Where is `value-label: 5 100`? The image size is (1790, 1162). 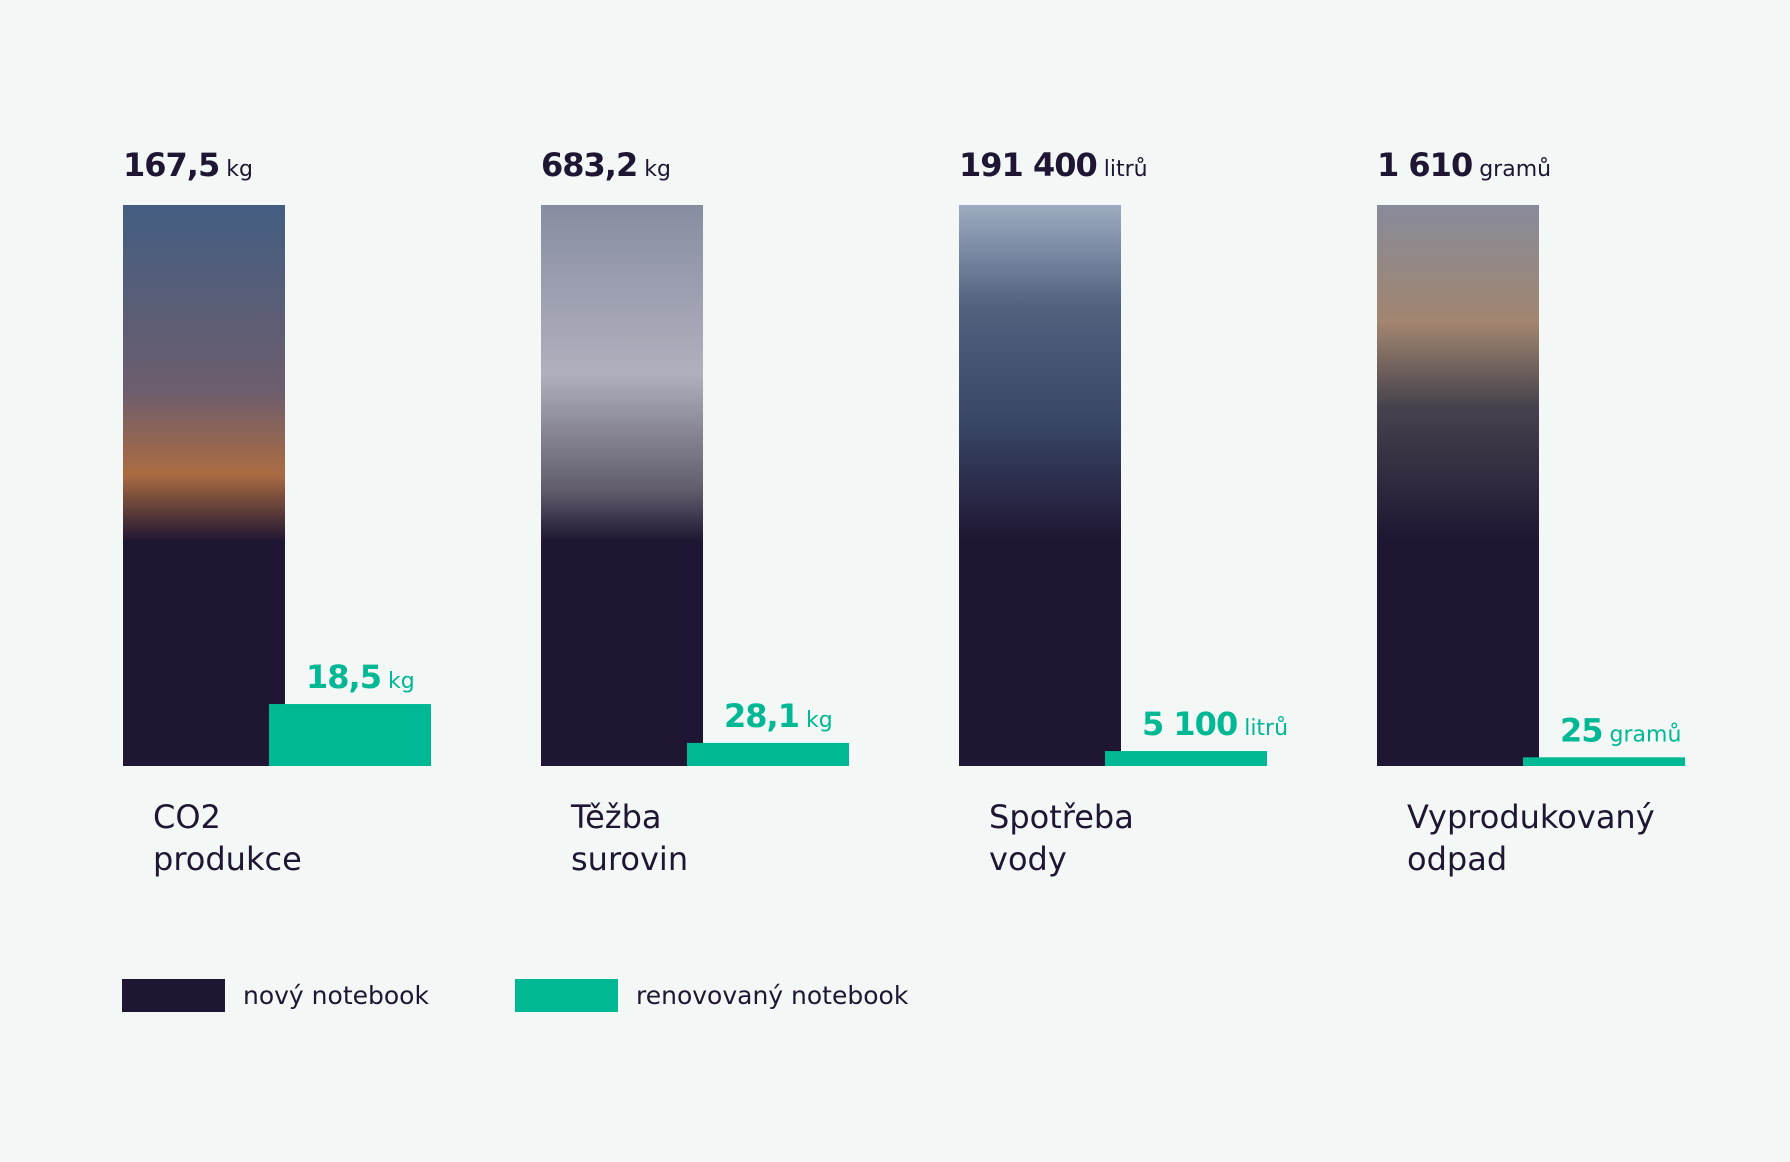 value-label: 5 100 is located at coordinates (1189, 724).